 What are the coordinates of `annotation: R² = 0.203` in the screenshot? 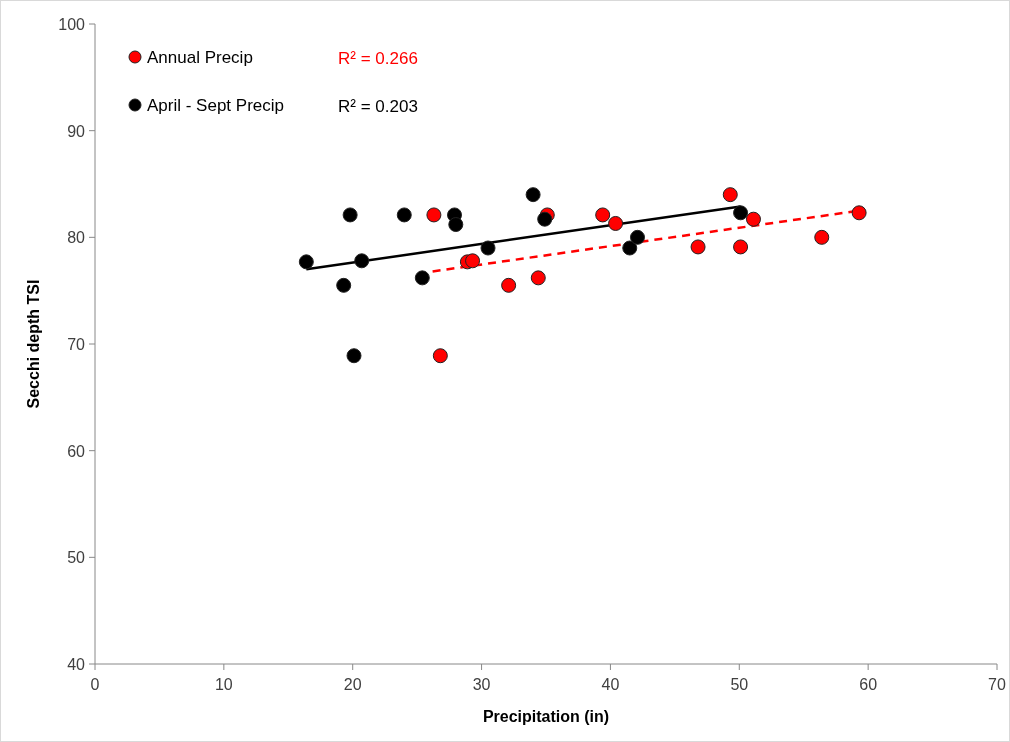 It's located at (378, 106).